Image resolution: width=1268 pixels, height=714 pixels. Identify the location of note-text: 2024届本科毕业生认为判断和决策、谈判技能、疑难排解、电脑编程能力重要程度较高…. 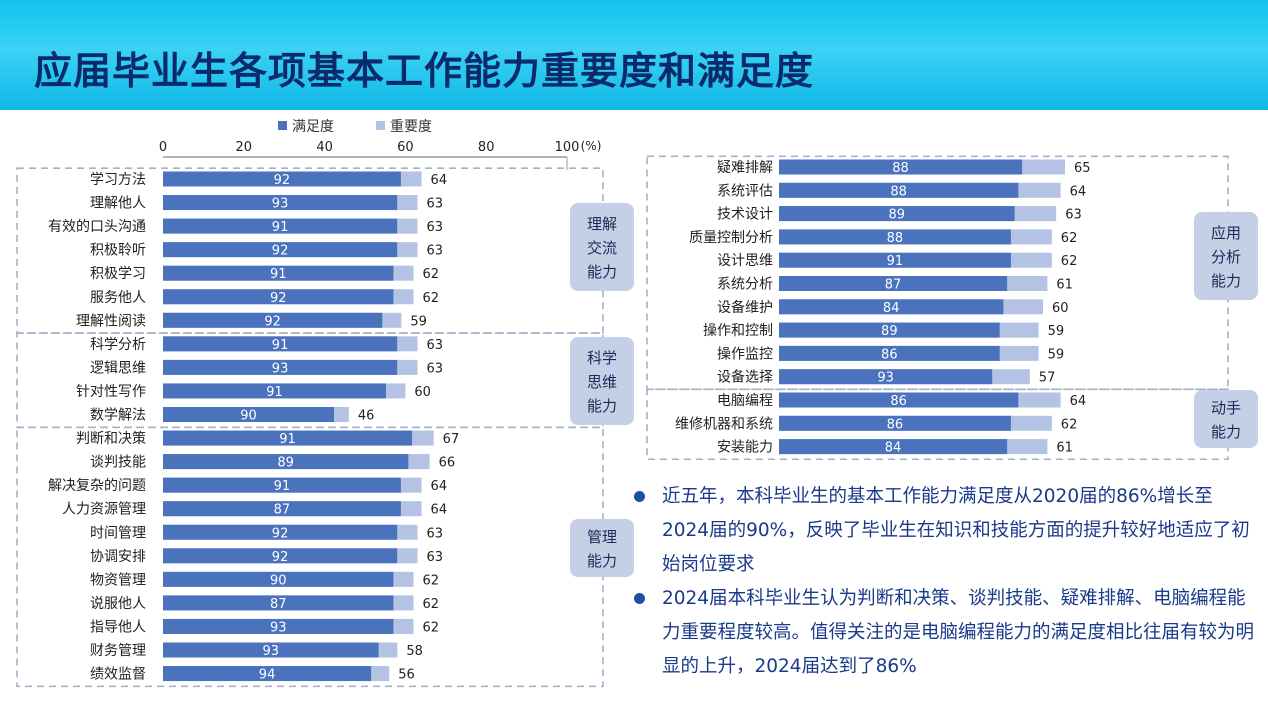
(958, 632).